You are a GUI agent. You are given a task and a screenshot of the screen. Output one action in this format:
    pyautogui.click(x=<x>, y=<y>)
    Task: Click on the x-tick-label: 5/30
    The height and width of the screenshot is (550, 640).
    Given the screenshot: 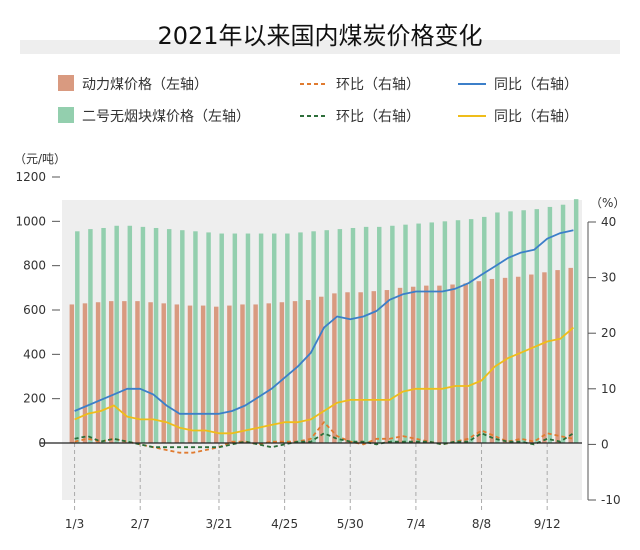 What is the action you would take?
    pyautogui.click(x=350, y=524)
    